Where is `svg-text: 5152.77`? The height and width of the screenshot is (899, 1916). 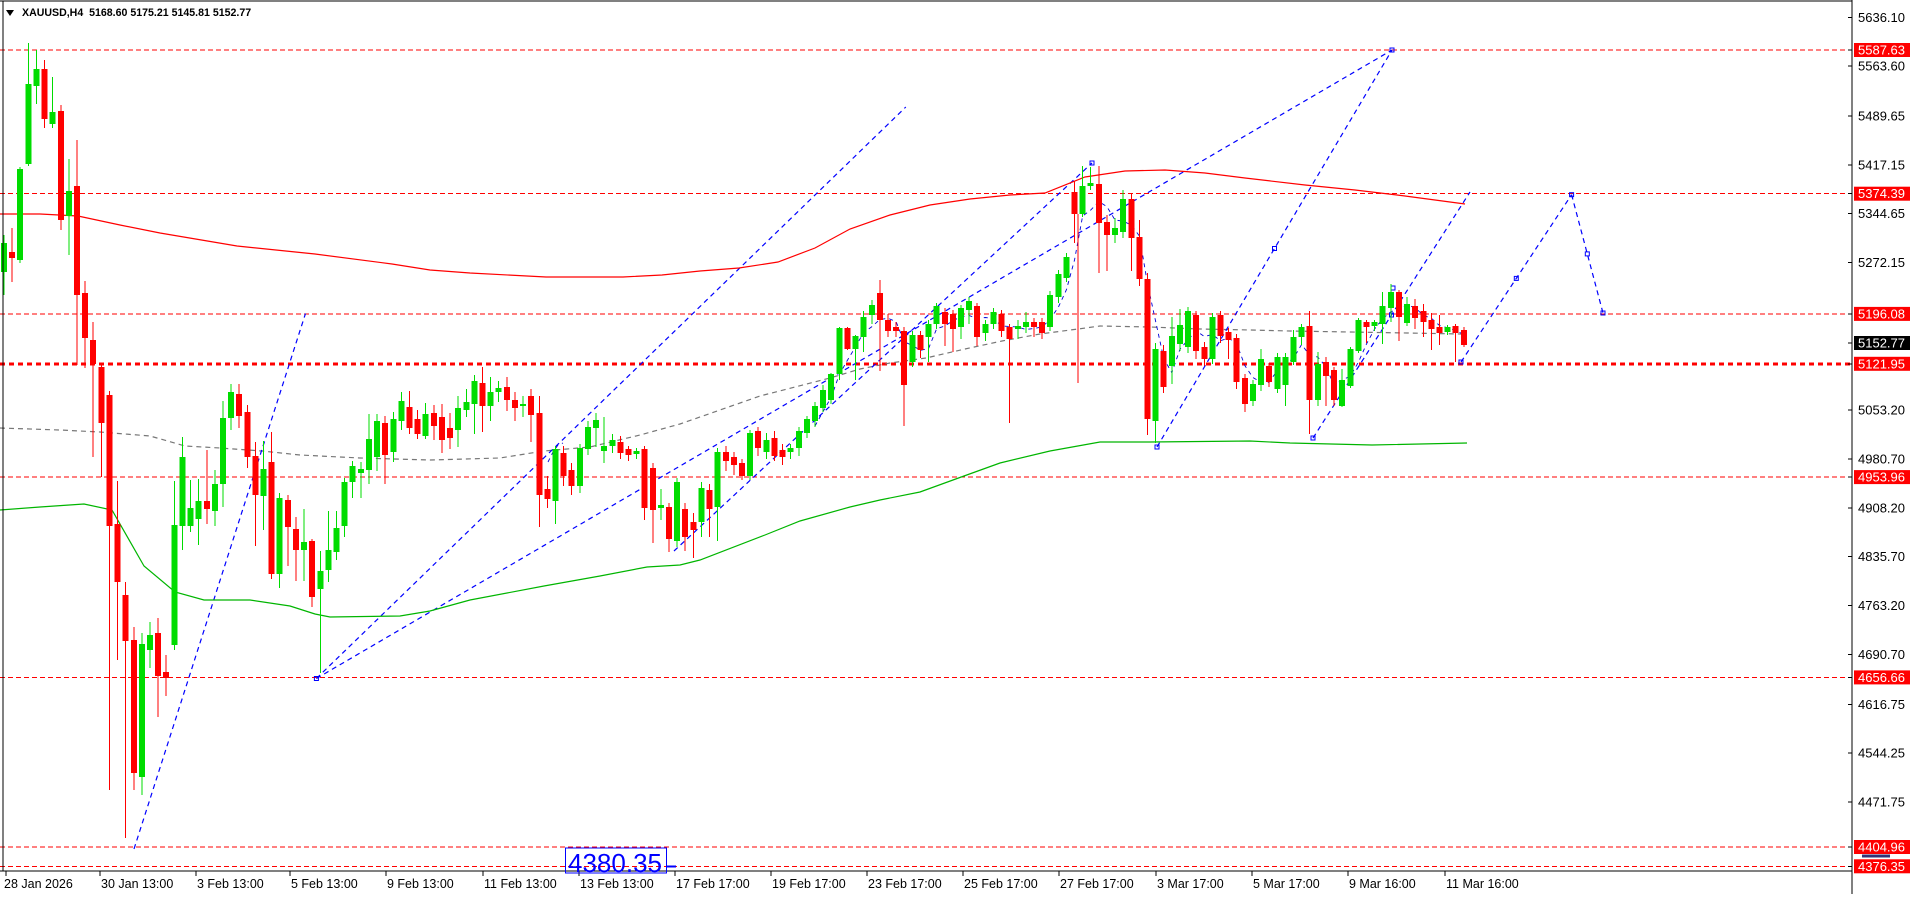 svg-text: 5152.77 is located at coordinates (1881, 343).